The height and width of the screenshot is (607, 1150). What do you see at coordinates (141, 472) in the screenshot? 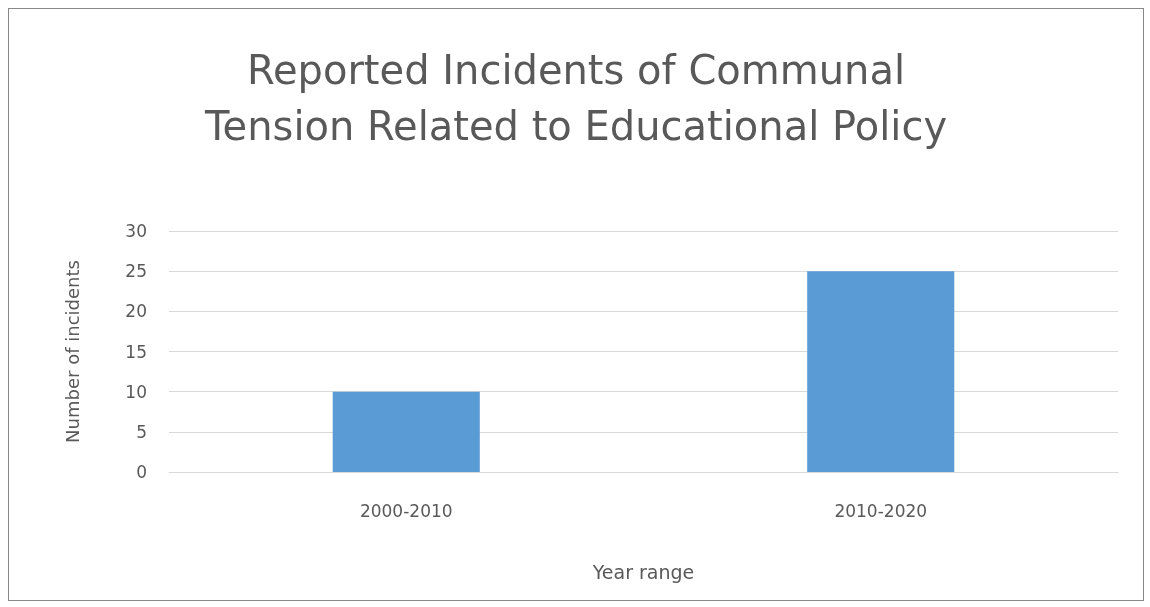
I see `y-tick-label: 0` at bounding box center [141, 472].